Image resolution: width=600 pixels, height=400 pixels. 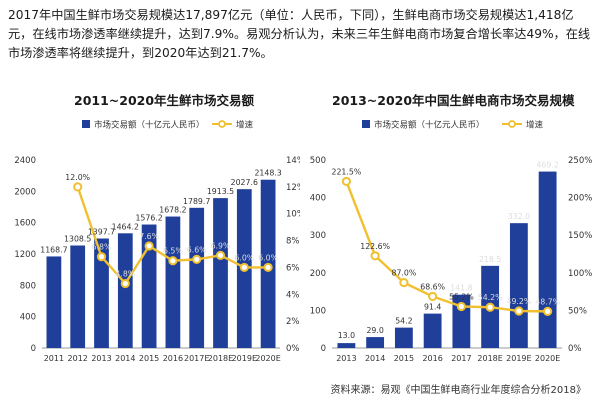 What do you see at coordinates (25, 224) in the screenshot?
I see `left-tick-label: 1600` at bounding box center [25, 224].